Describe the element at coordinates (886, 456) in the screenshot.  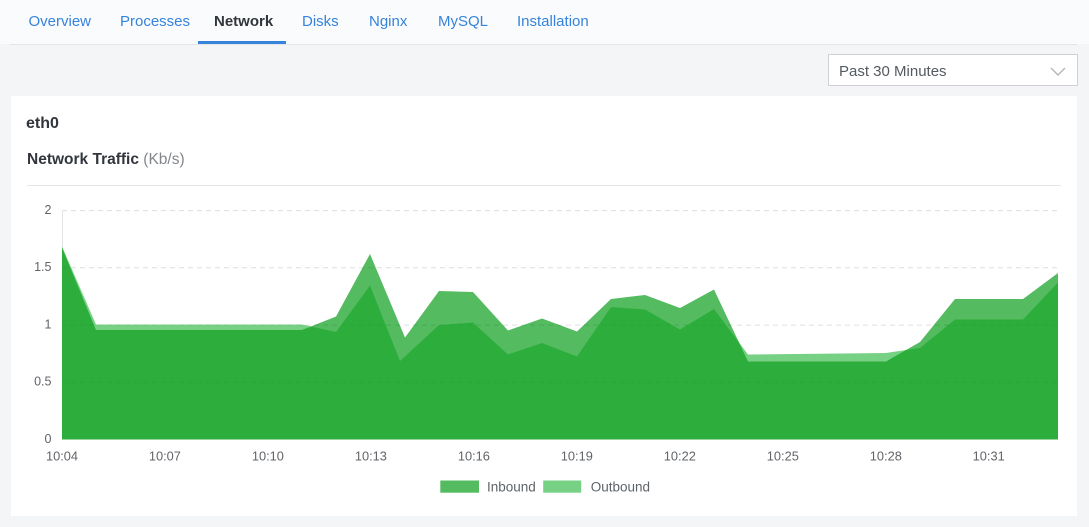
I see `svg-text: 10:28` at that location.